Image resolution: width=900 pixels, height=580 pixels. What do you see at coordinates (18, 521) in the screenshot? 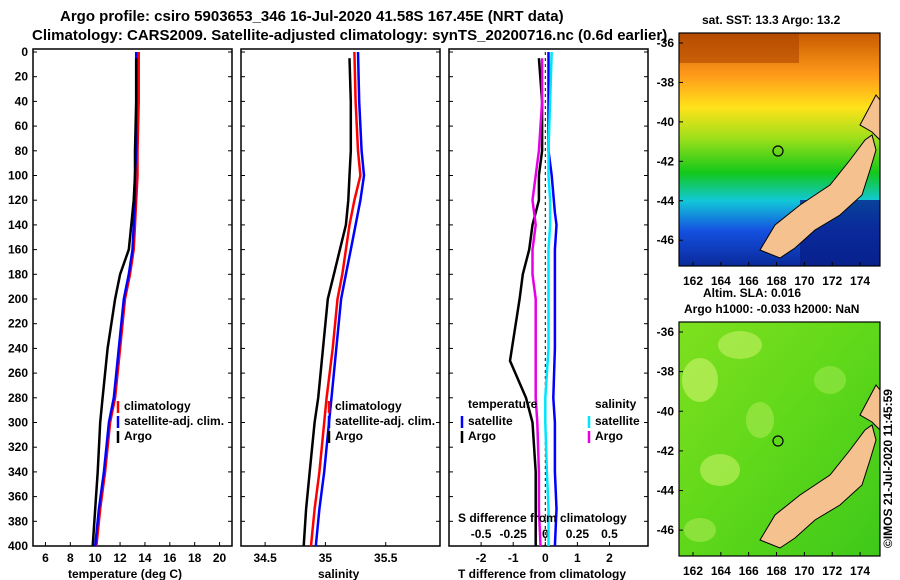
I see `depth-tick-label: 380` at bounding box center [18, 521].